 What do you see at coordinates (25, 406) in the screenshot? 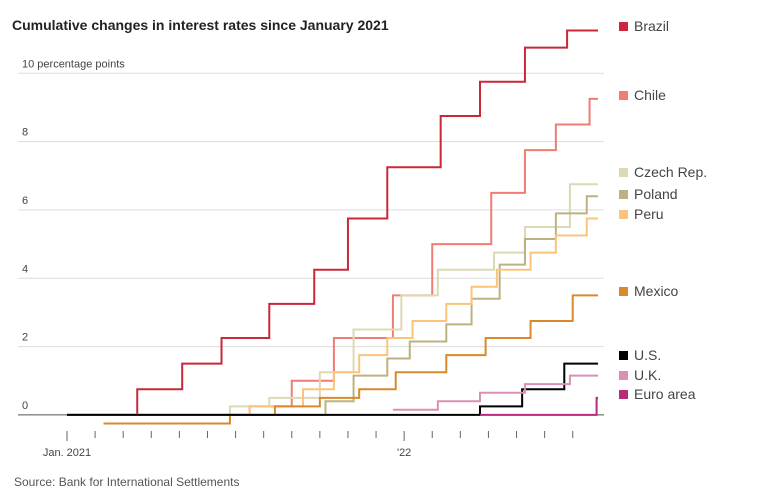
I see `y-tick-label: 0` at bounding box center [25, 406].